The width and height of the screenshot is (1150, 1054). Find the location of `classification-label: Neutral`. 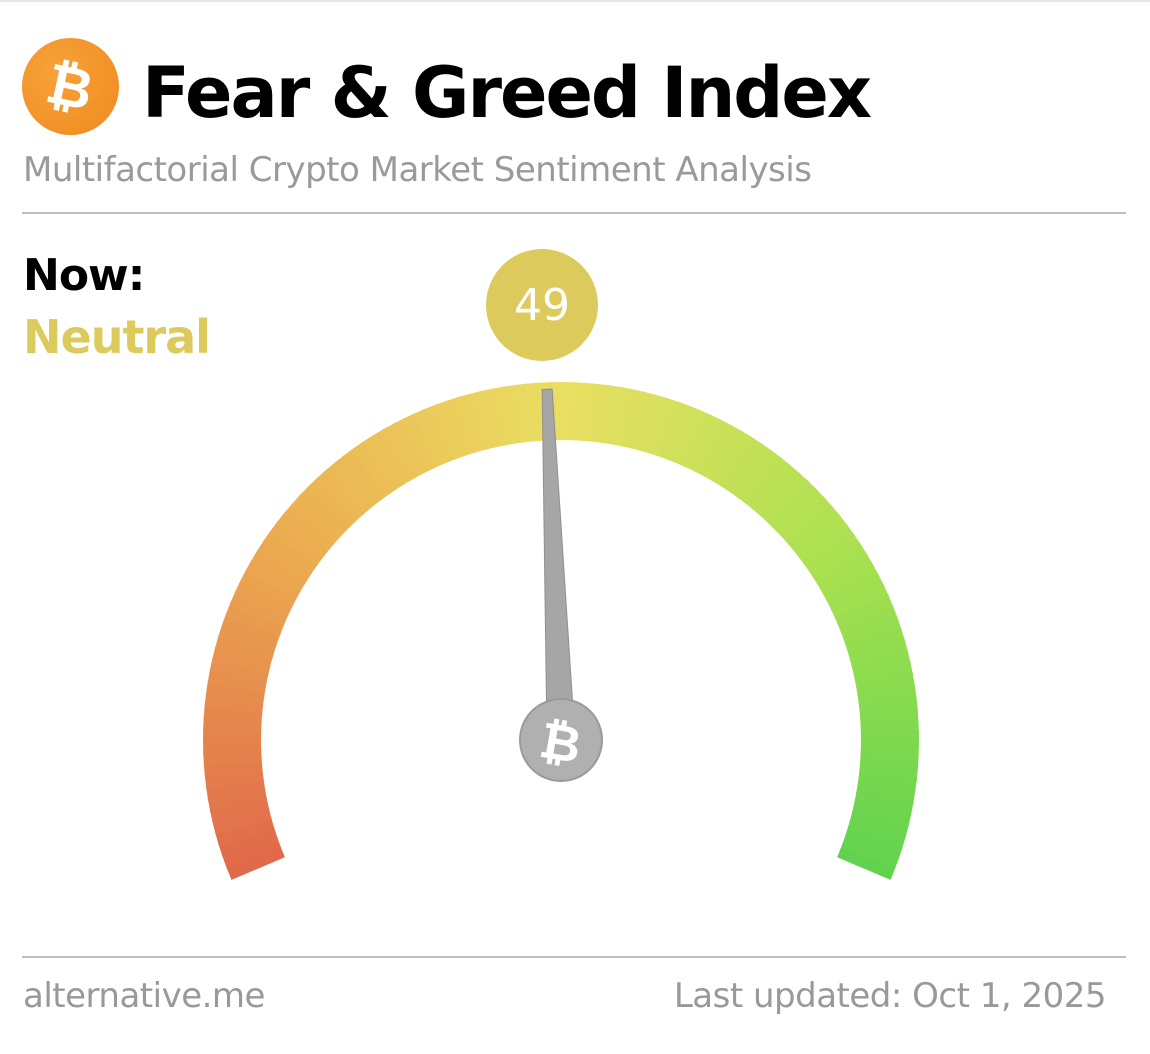

classification-label: Neutral is located at coordinates (117, 337).